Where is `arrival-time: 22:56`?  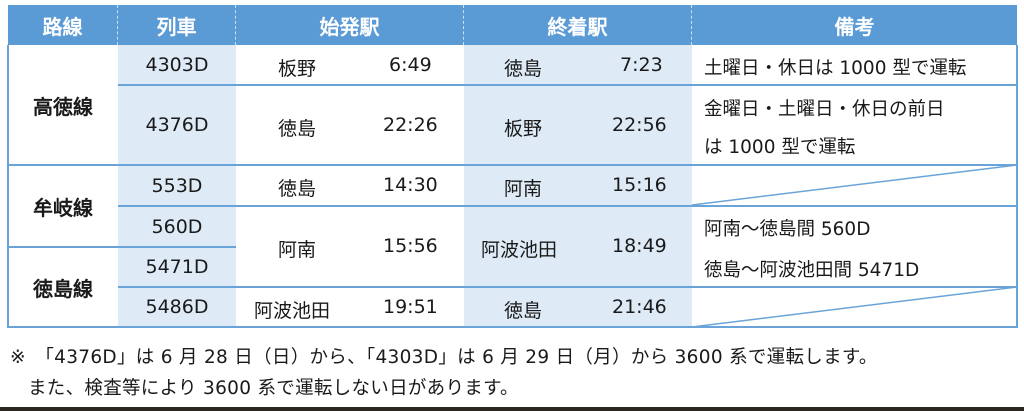 arrival-time: 22:56 is located at coordinates (639, 125).